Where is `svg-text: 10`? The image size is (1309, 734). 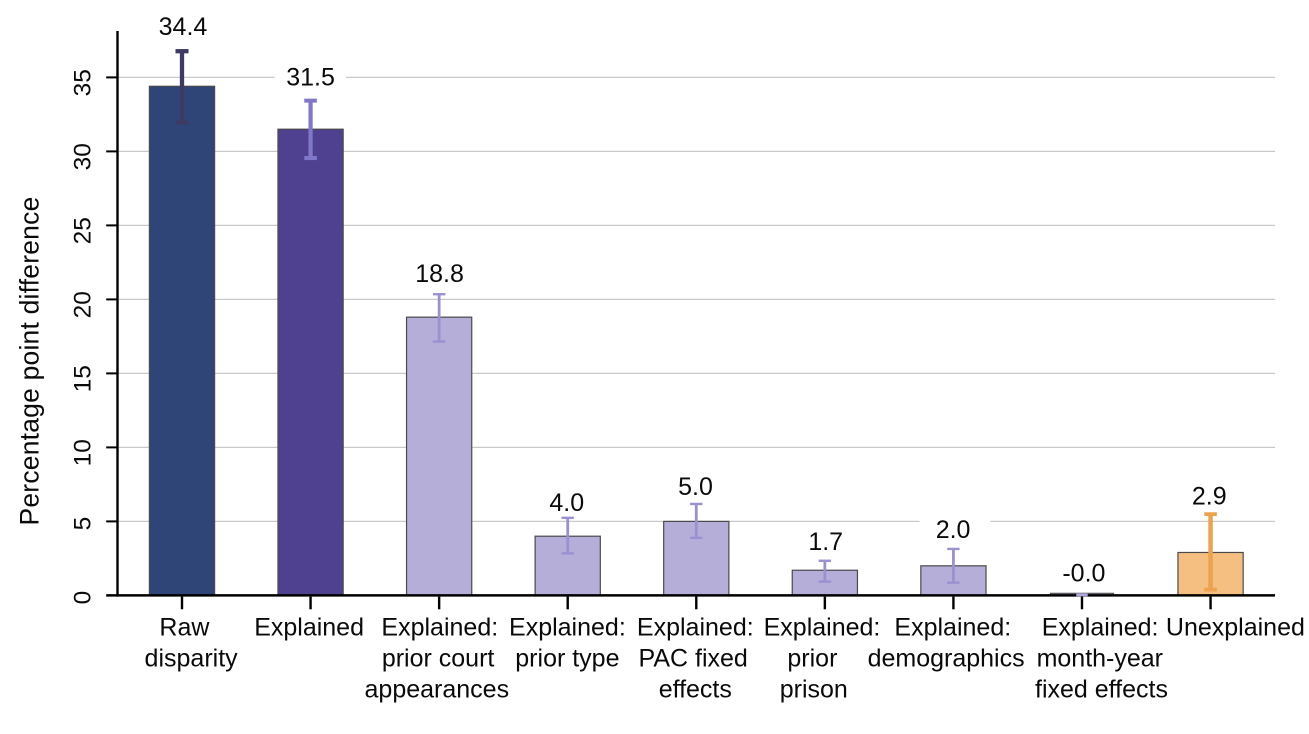
svg-text: 10 is located at coordinates (83, 452).